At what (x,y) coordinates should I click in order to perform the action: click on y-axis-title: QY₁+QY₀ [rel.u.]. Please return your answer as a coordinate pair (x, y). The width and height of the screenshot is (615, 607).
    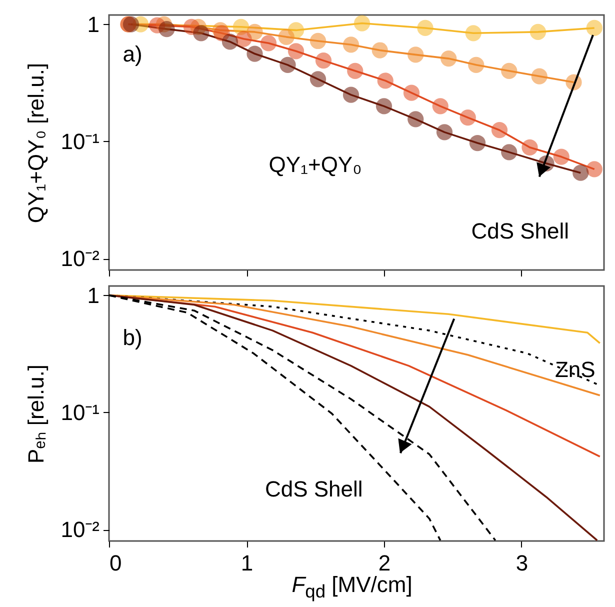
    Looking at the image, I should click on (36, 143).